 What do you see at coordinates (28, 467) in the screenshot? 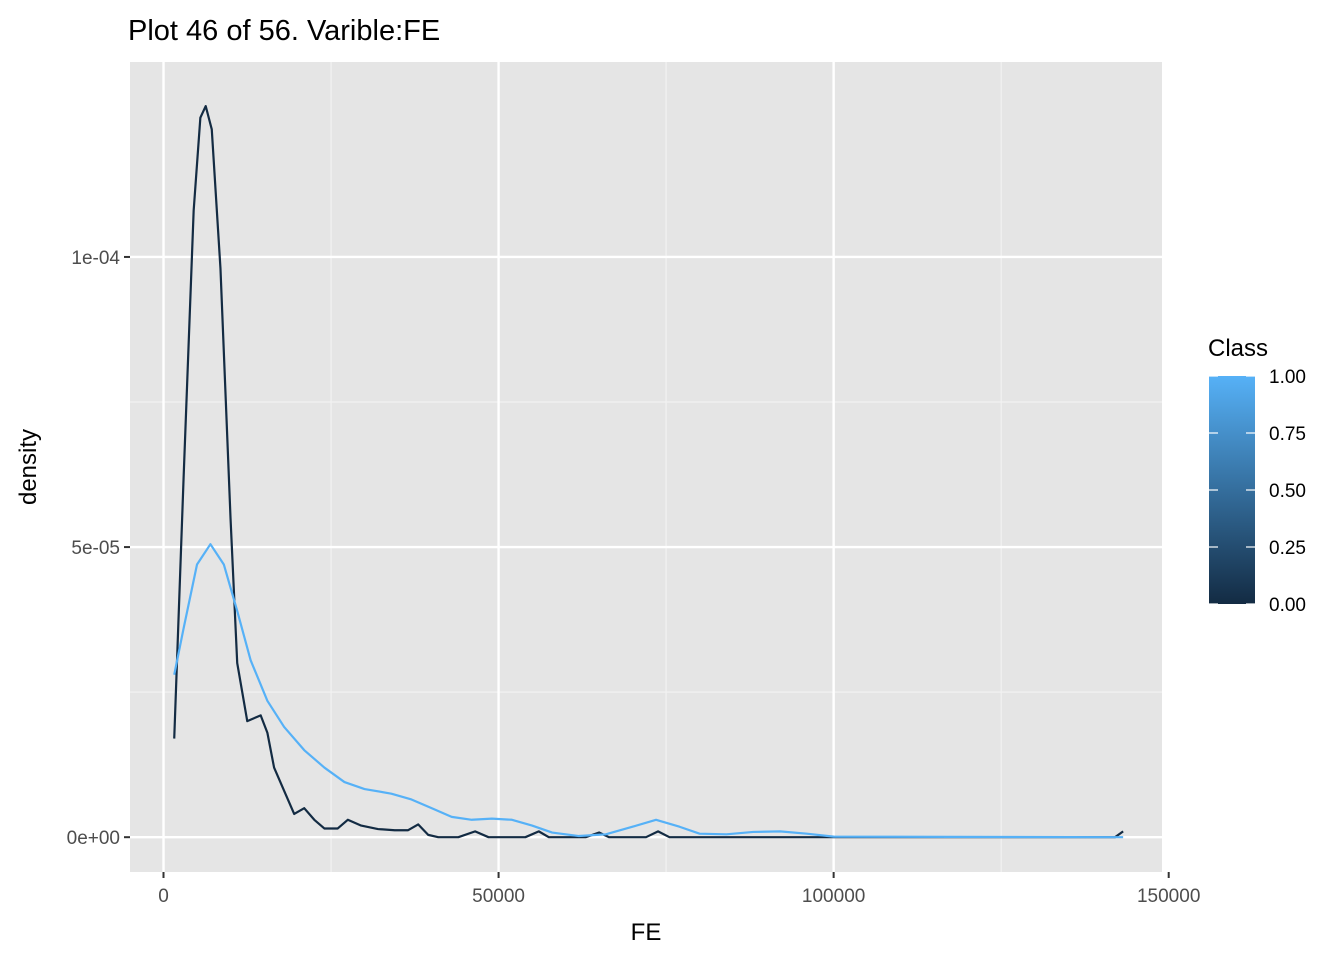
I see `y-axis-title: density` at bounding box center [28, 467].